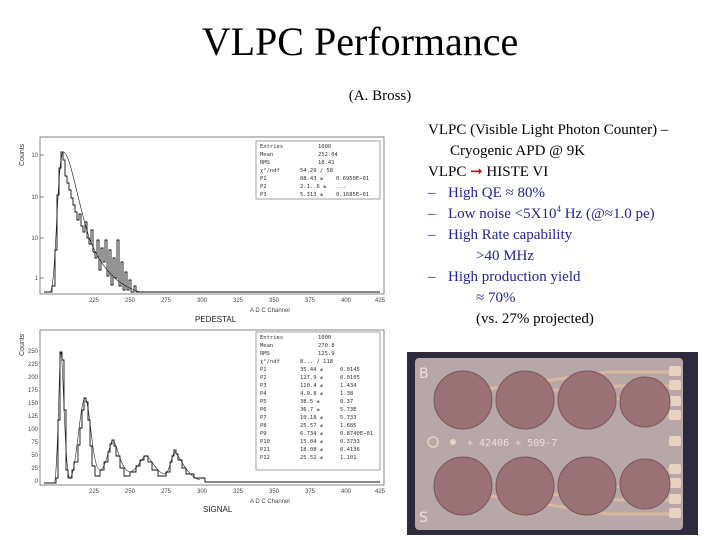 The image size is (720, 540). Describe the element at coordinates (505, 256) in the screenshot. I see `bullet-item-rate-value: >40 MHz` at that location.